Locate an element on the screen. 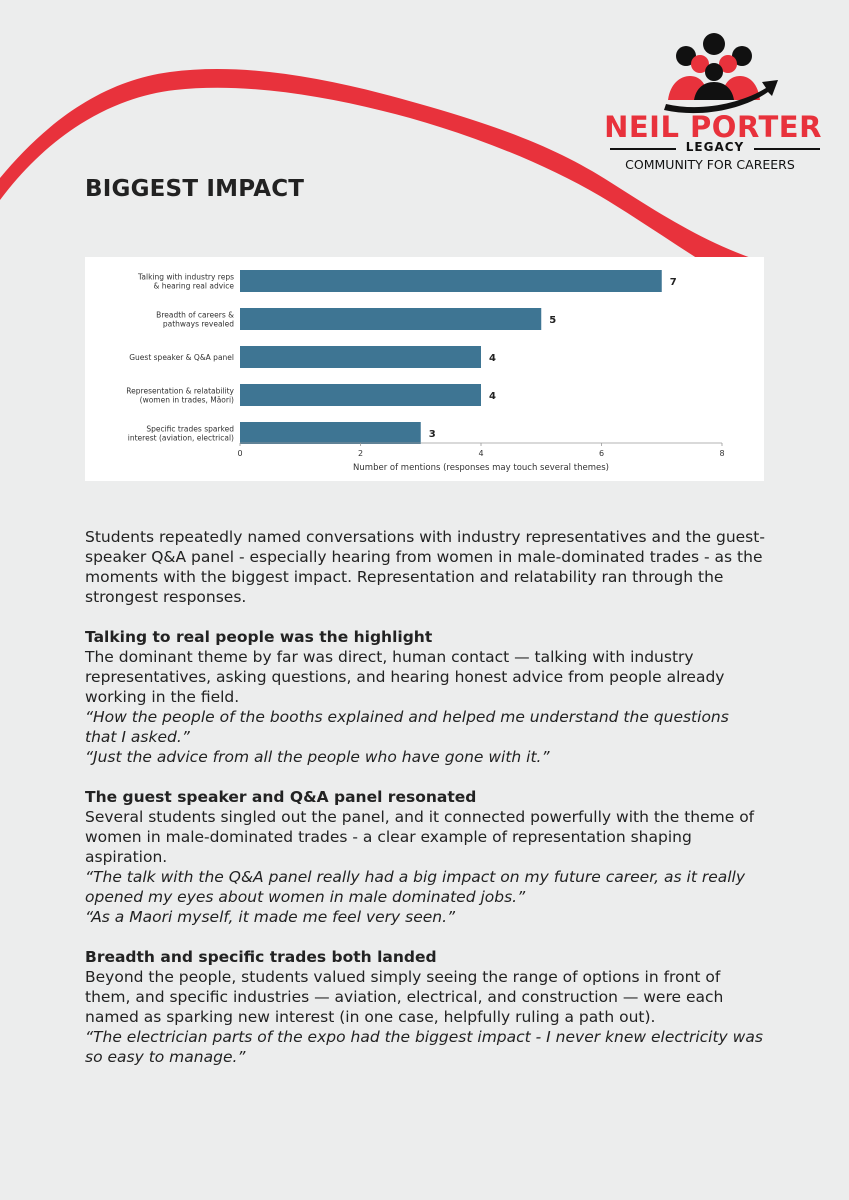 This screenshot has width=849, height=1200. category-label: Guest speaker & Q&A panel is located at coordinates (181, 357).